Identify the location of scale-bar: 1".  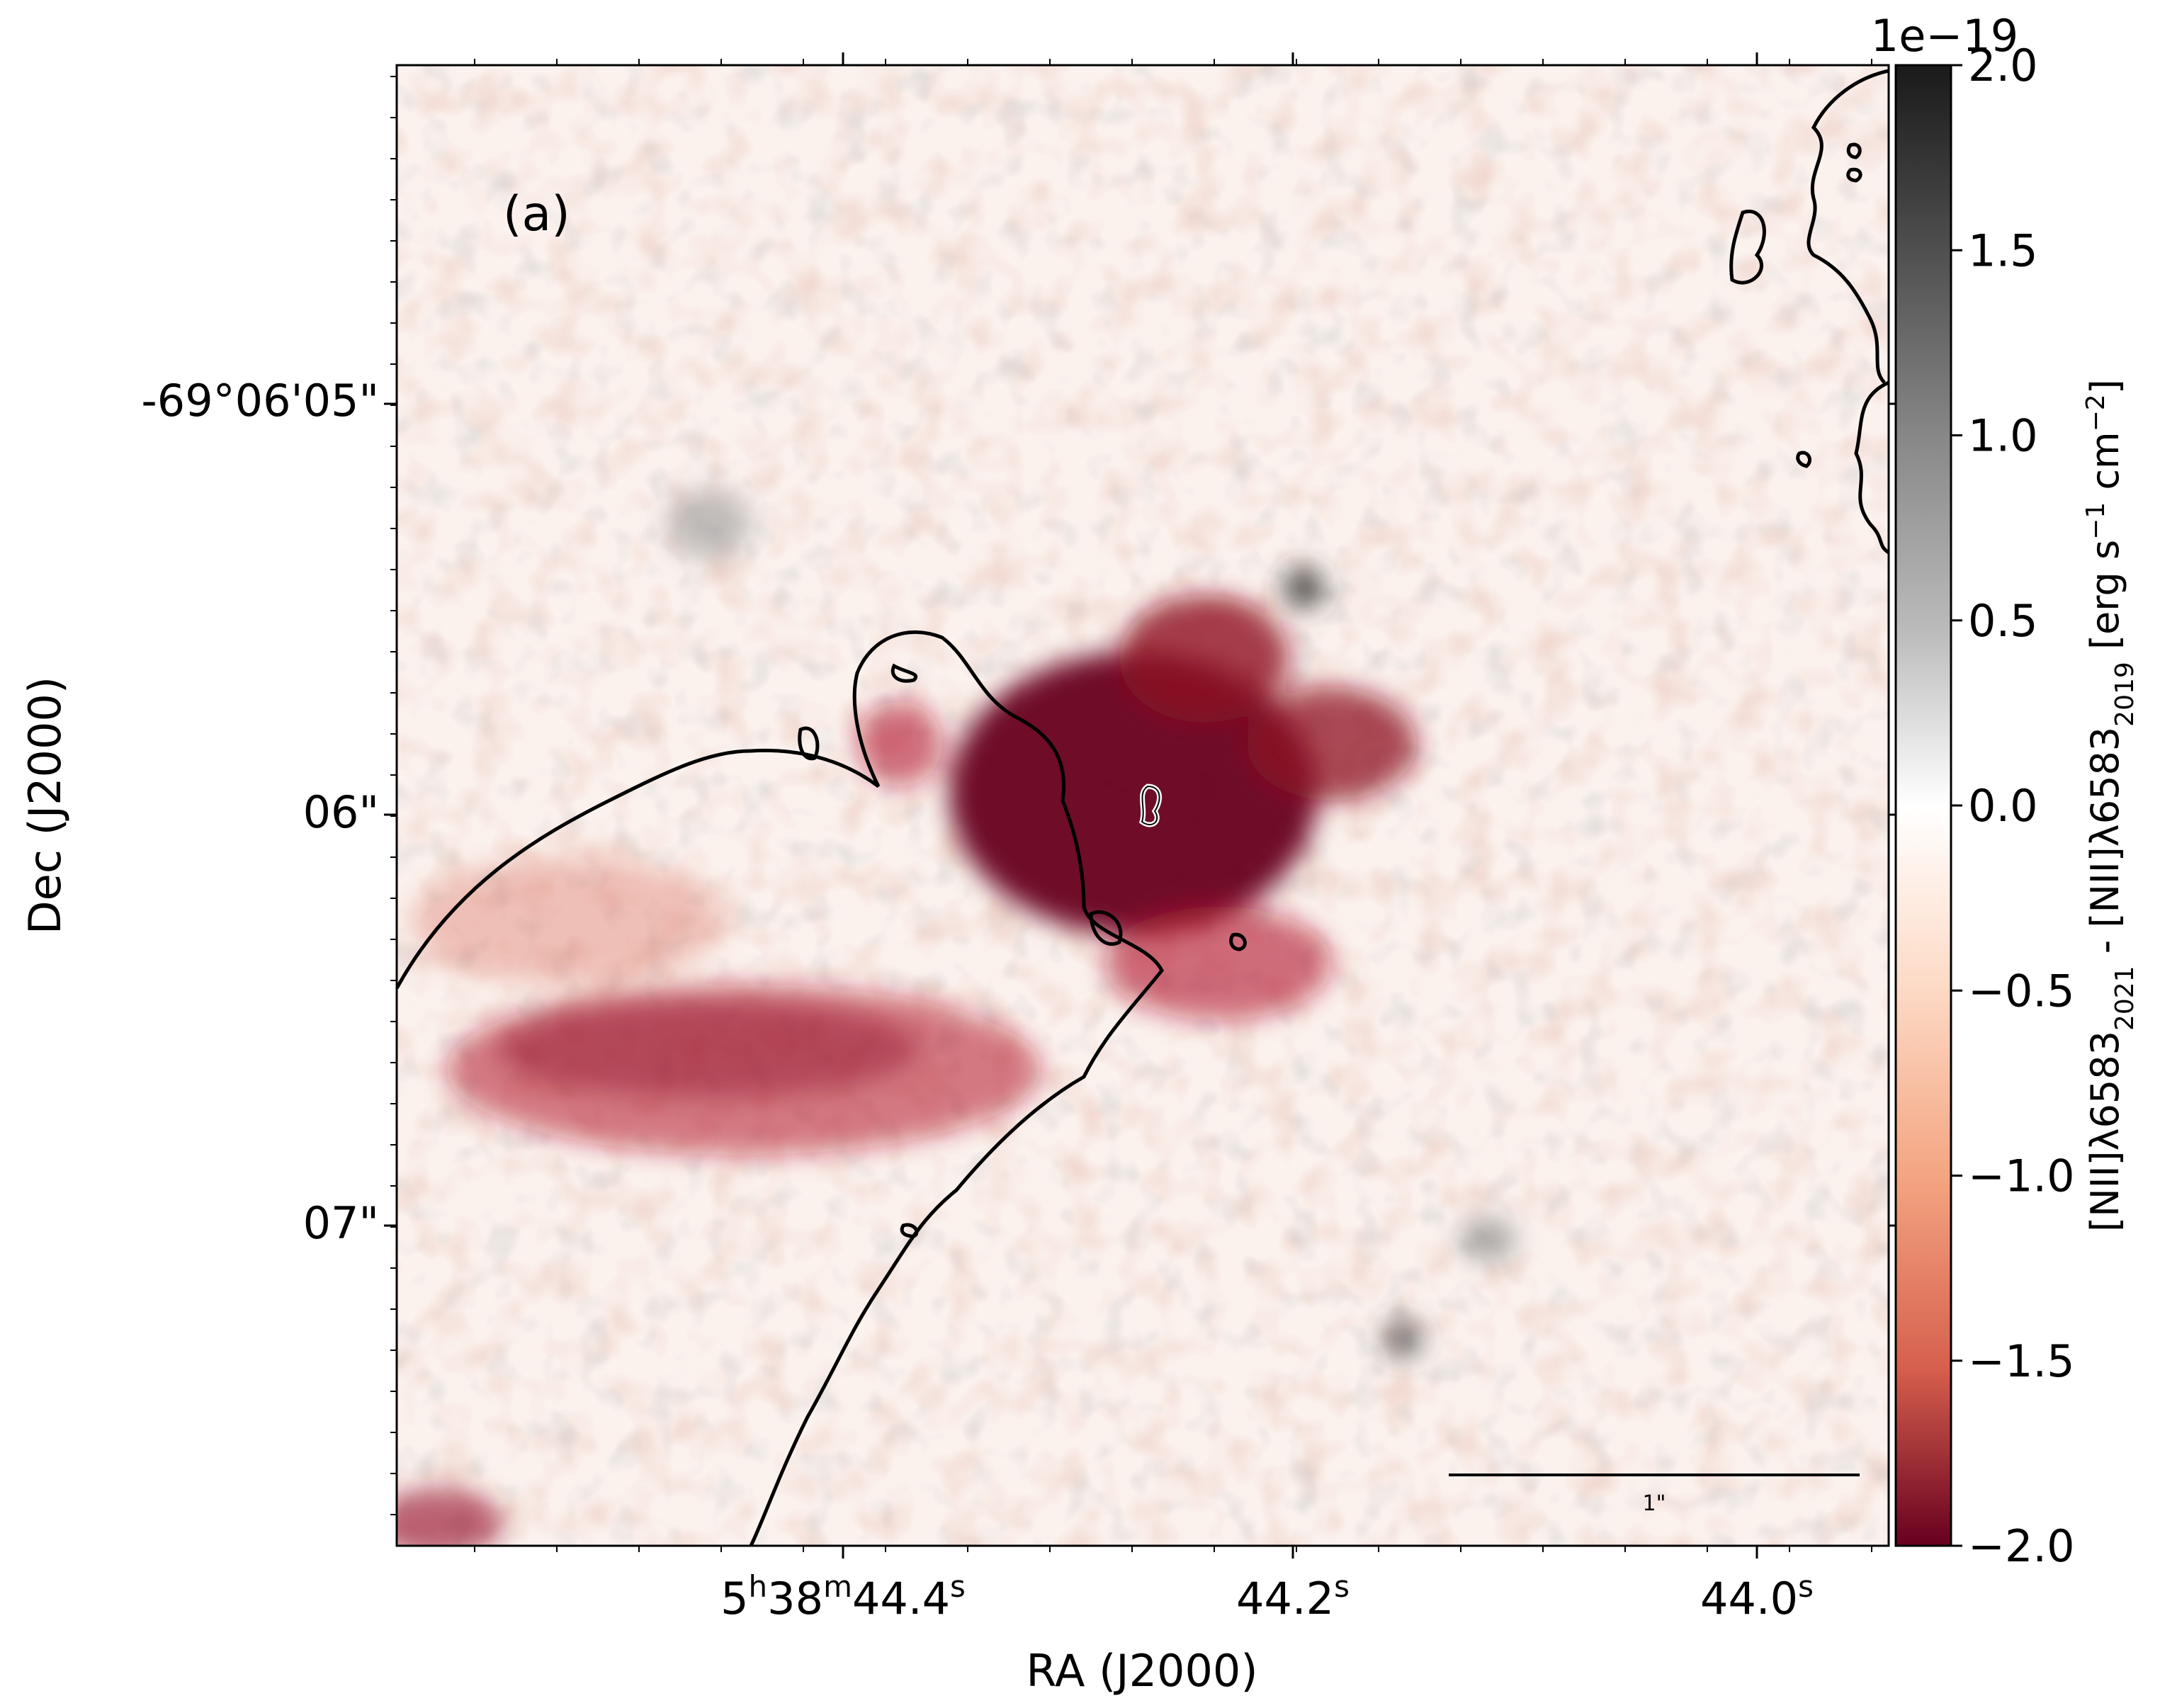
(1654, 1495).